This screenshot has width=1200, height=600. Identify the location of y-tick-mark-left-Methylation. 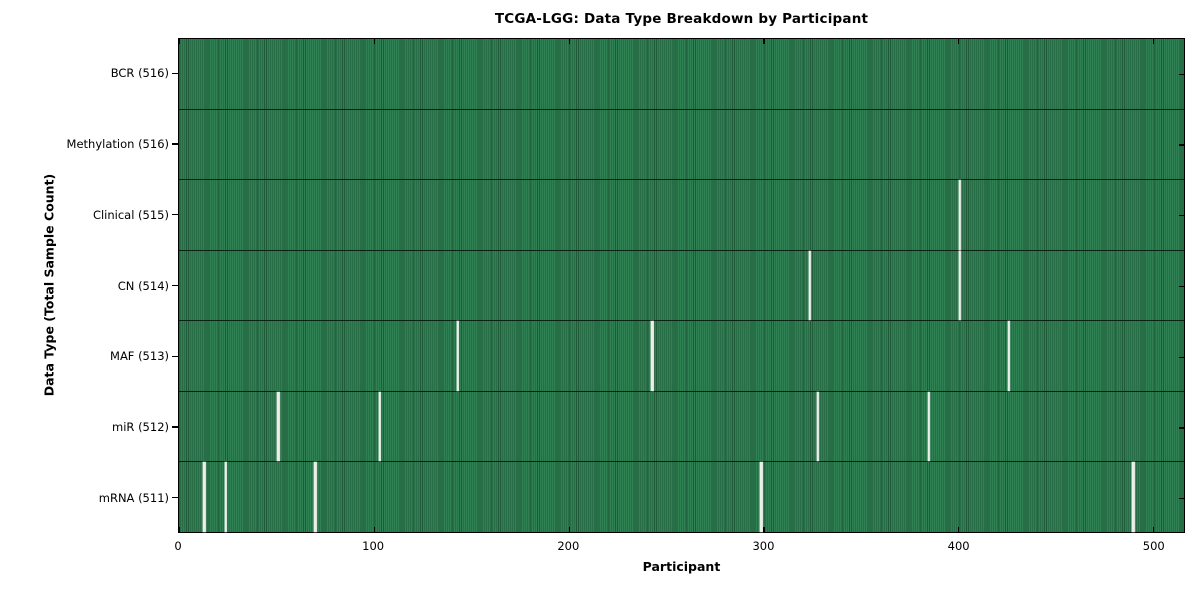
(175, 144).